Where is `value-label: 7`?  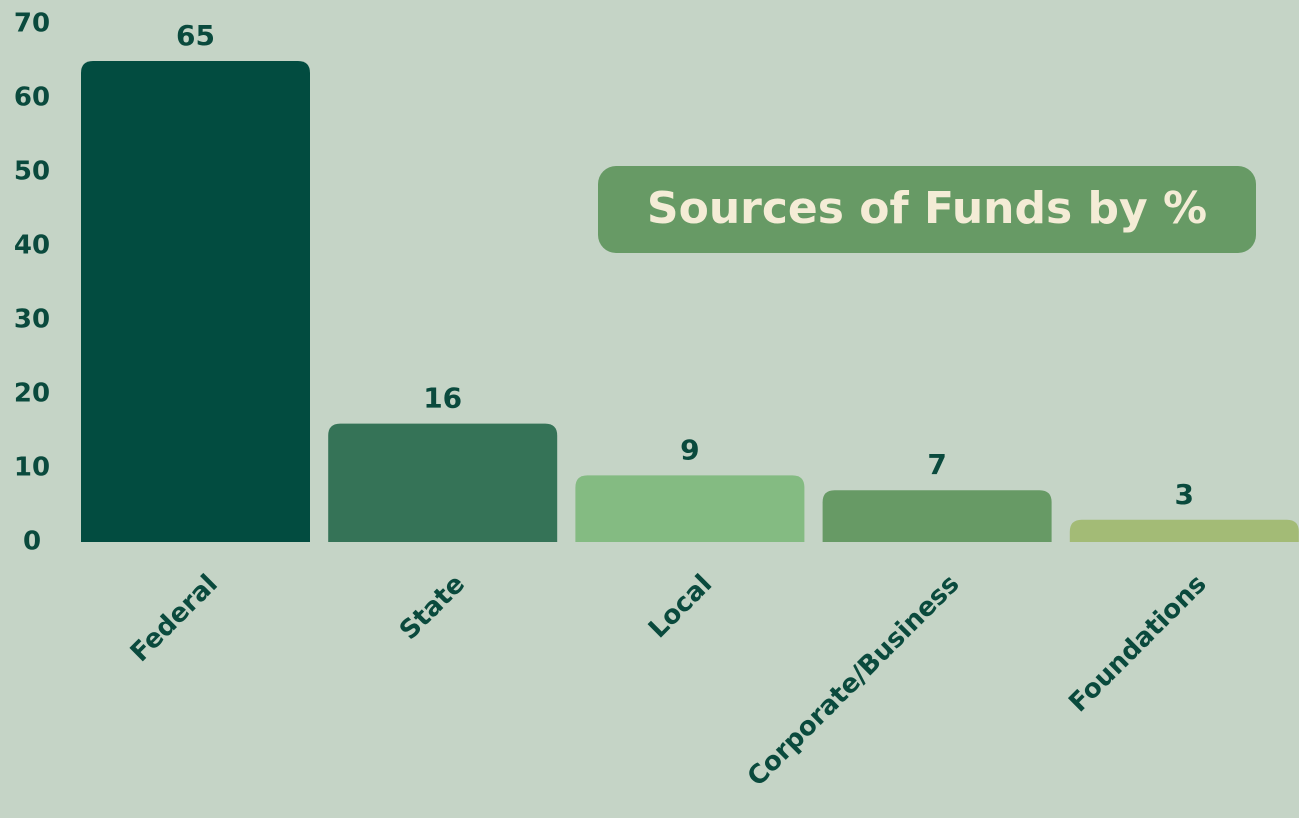
value-label: 7 is located at coordinates (936, 464).